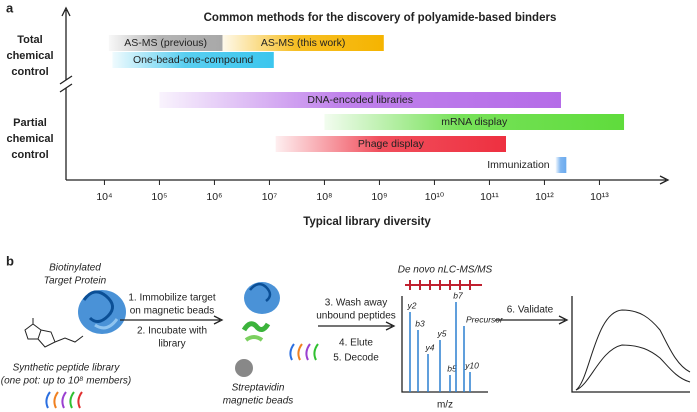 This screenshot has width=697, height=412. Describe the element at coordinates (379, 197) in the screenshot. I see `x-tick-label: 10⁹` at that location.